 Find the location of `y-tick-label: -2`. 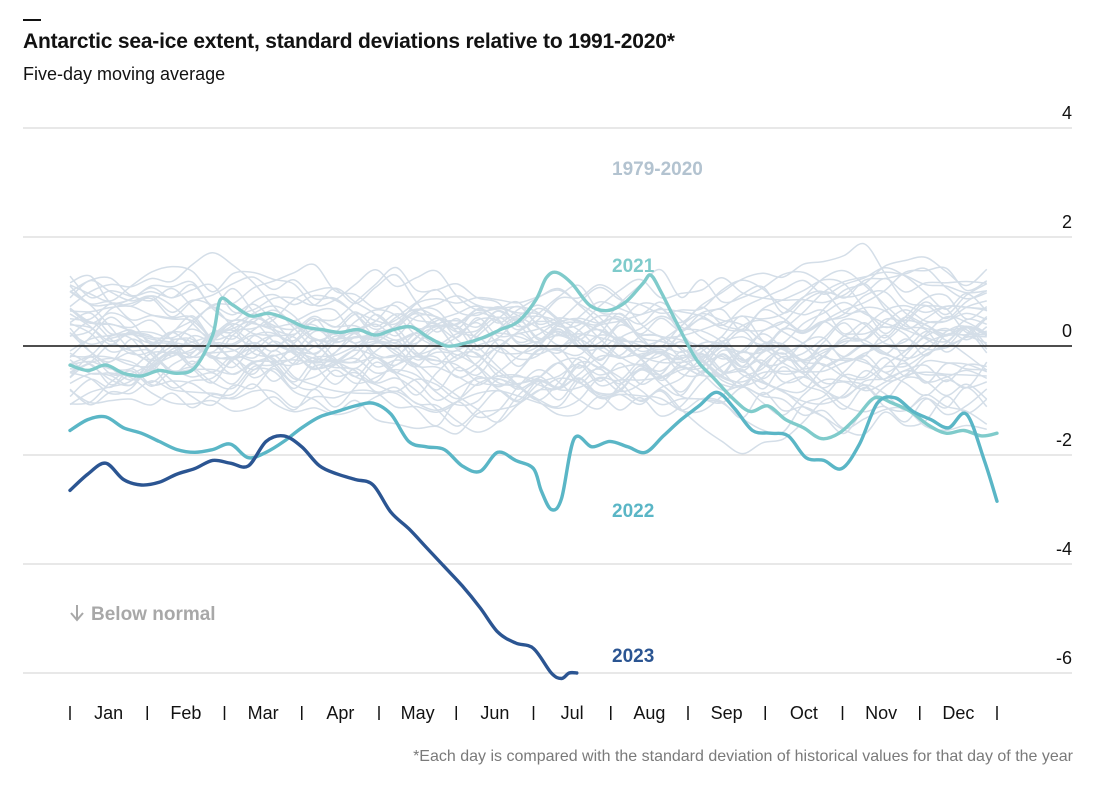

y-tick-label: -2 is located at coordinates (1064, 440).